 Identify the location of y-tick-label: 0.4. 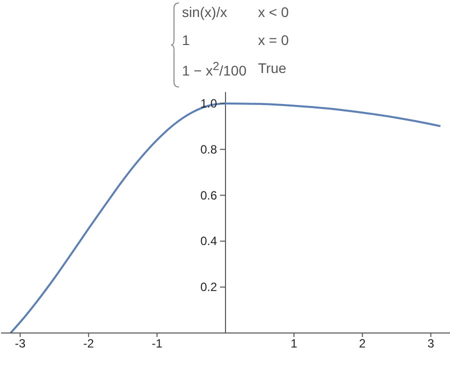
(209, 241).